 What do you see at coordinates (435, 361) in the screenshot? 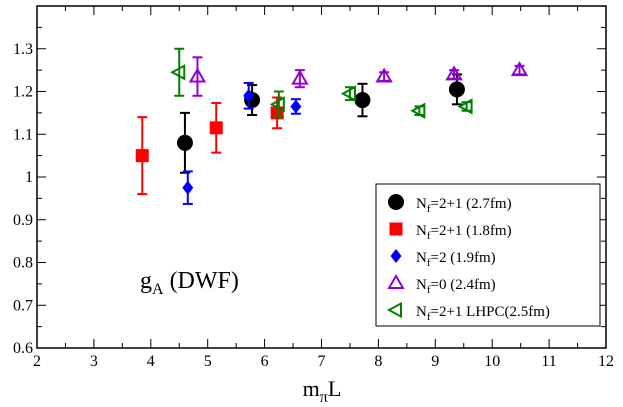
I see `x-tick-label: 9` at bounding box center [435, 361].